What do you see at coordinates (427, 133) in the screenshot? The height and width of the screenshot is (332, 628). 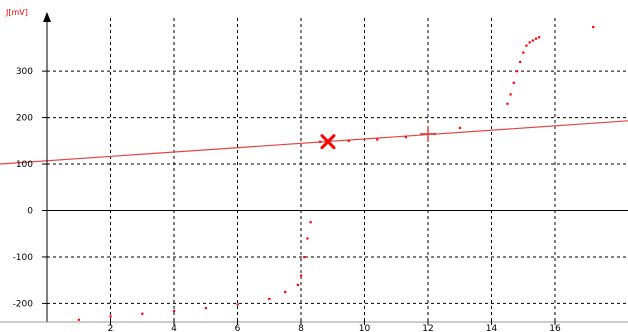 I see `plus-marker` at bounding box center [427, 133].